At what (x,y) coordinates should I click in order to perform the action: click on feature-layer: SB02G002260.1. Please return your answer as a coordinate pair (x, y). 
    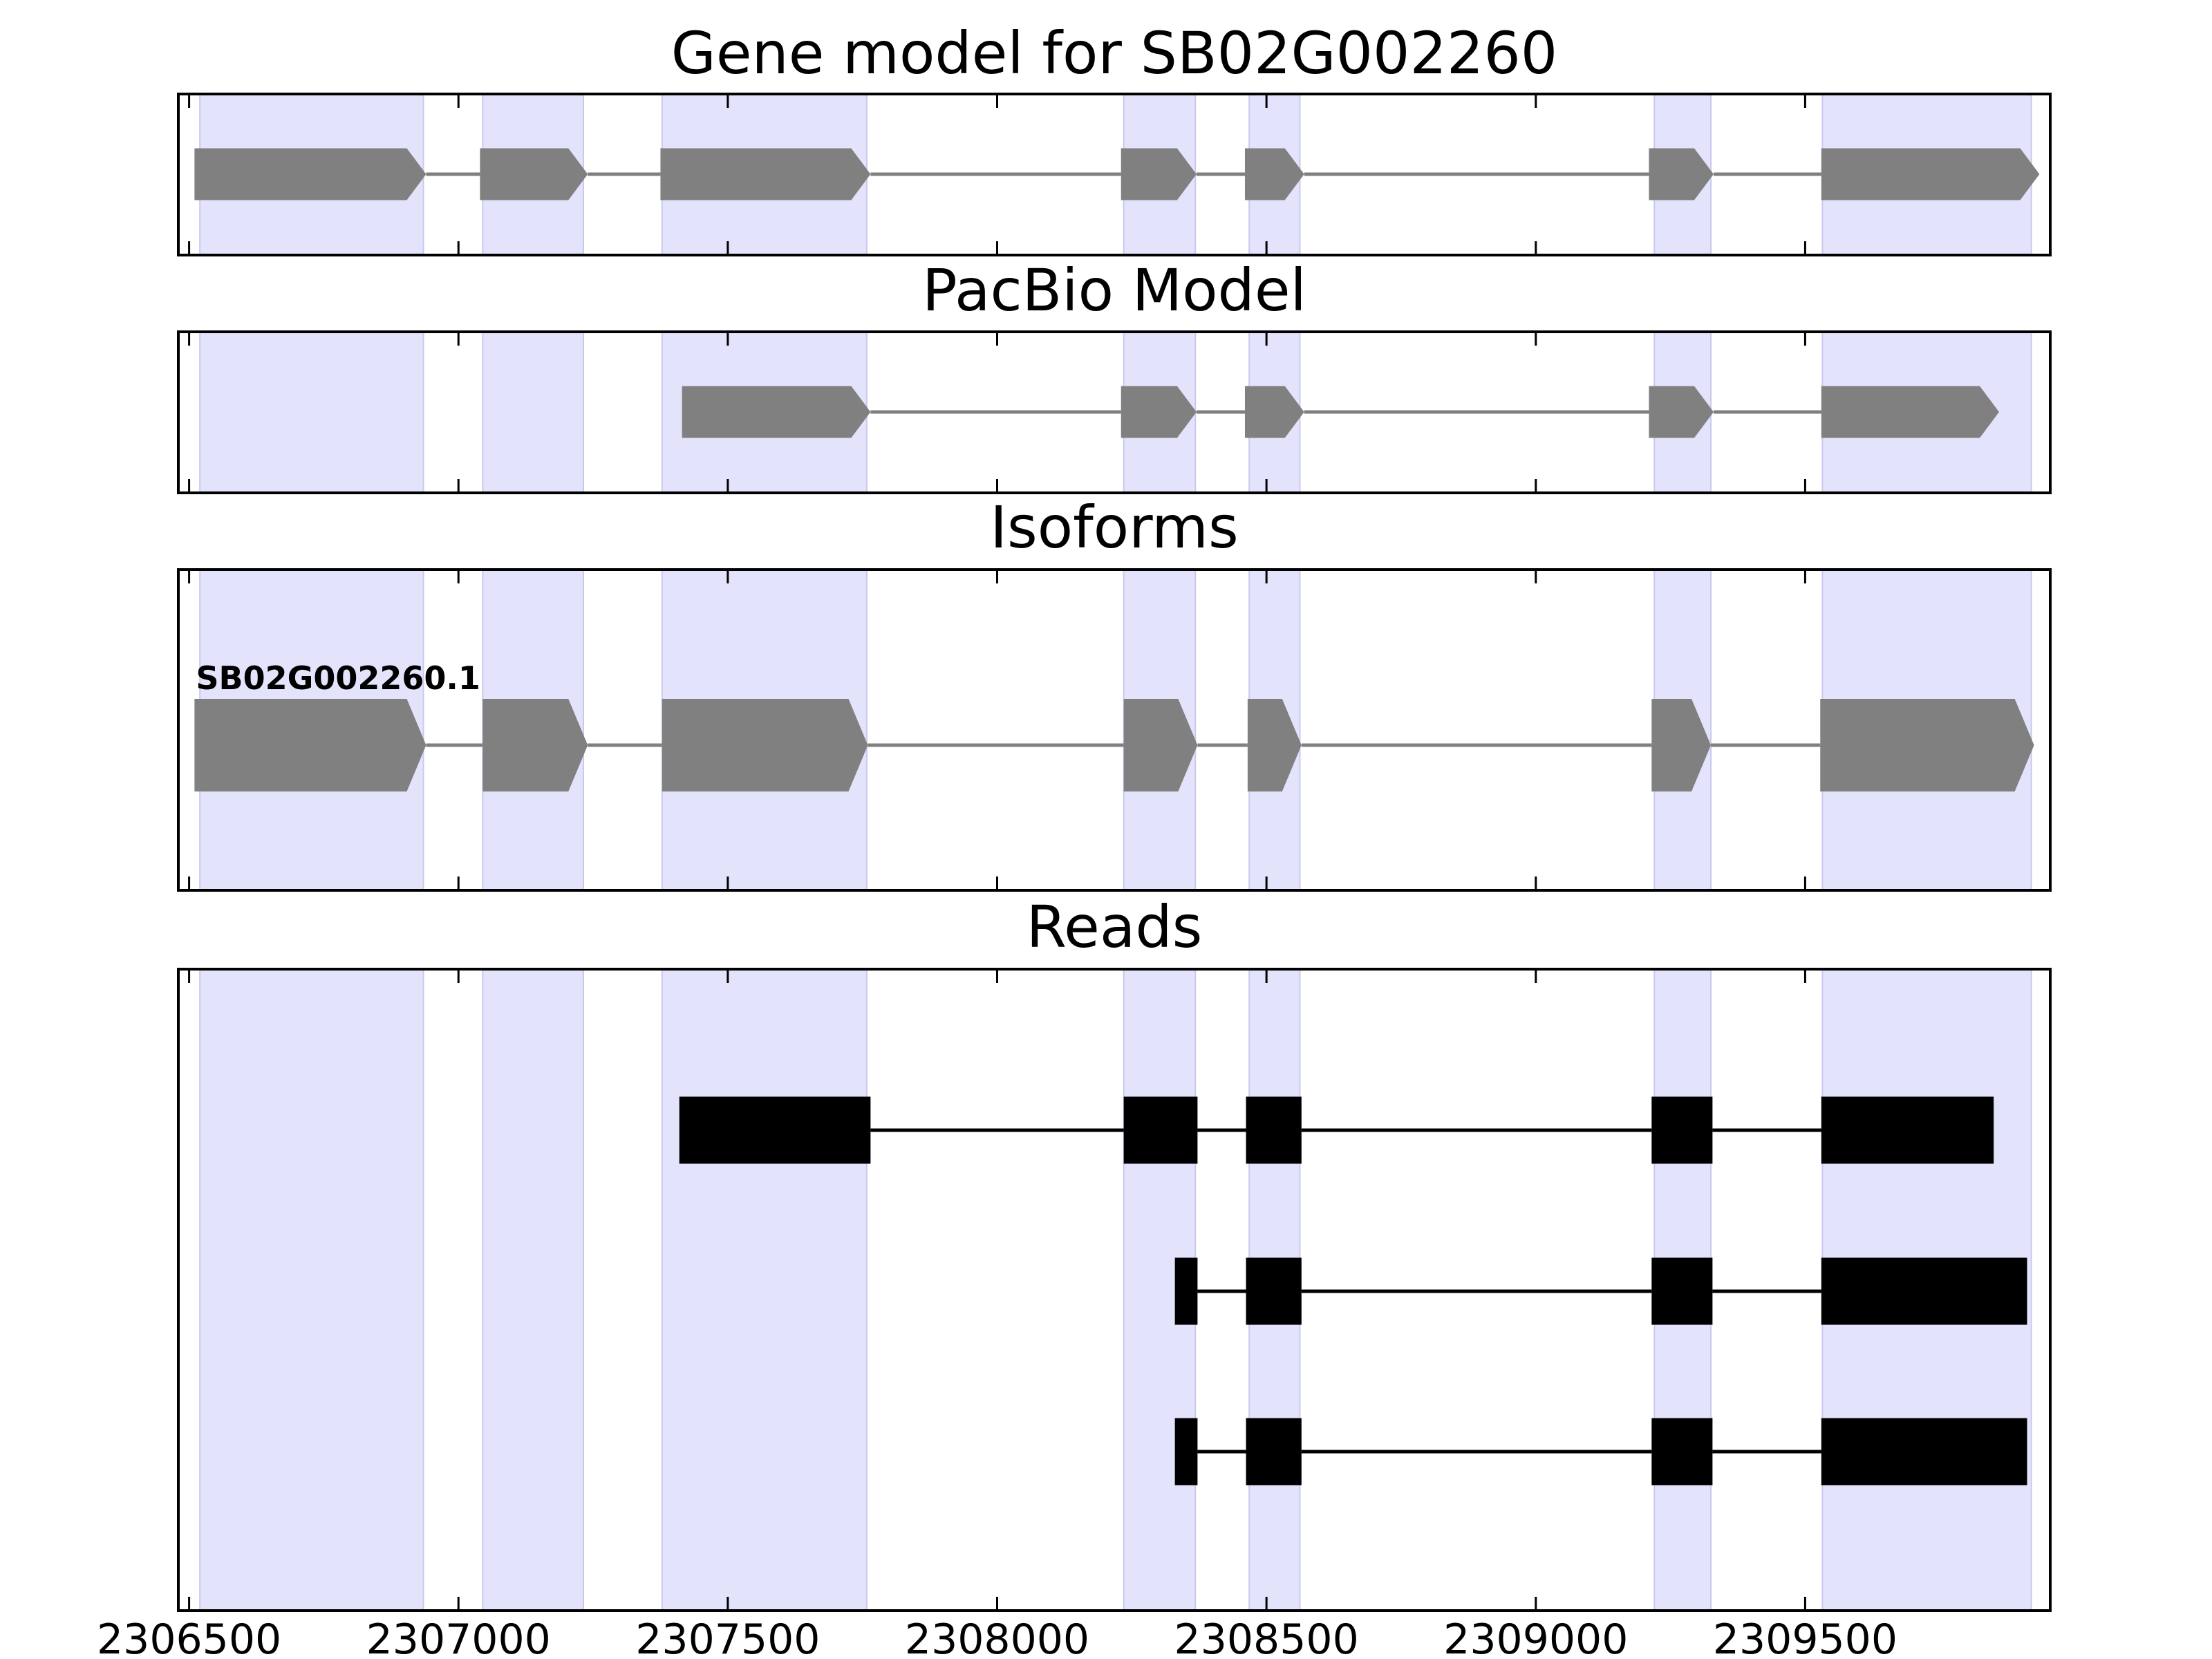
    Looking at the image, I should click on (1114, 725).